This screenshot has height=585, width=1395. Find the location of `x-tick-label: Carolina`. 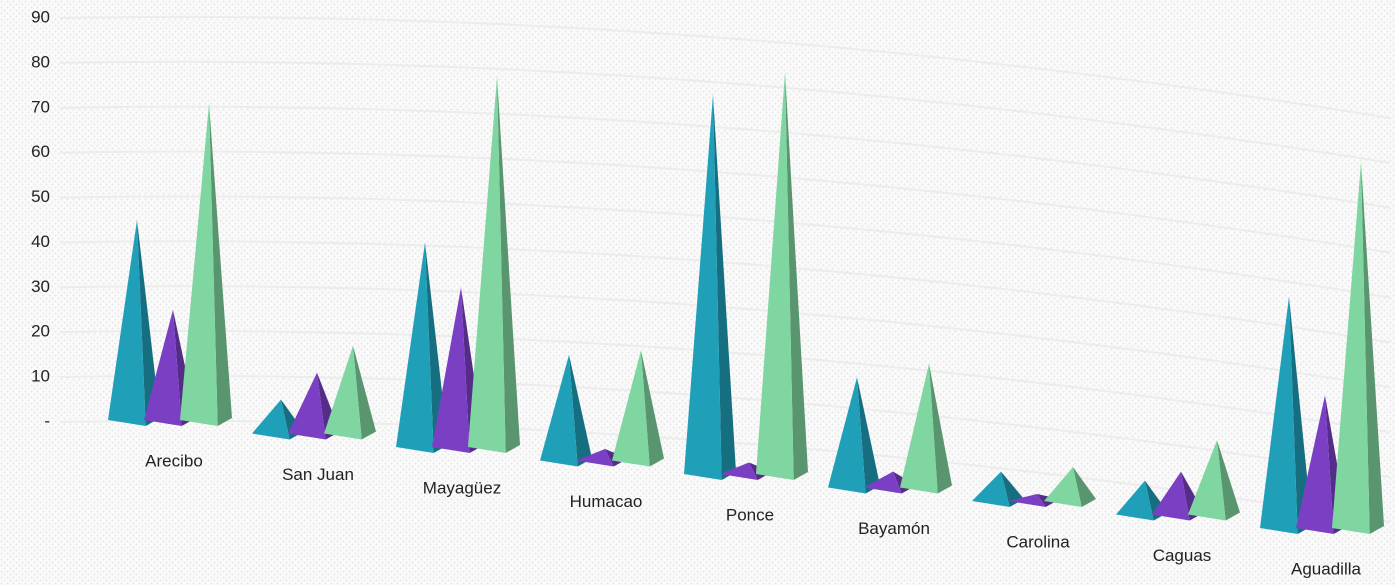

x-tick-label: Carolina is located at coordinates (1038, 541).